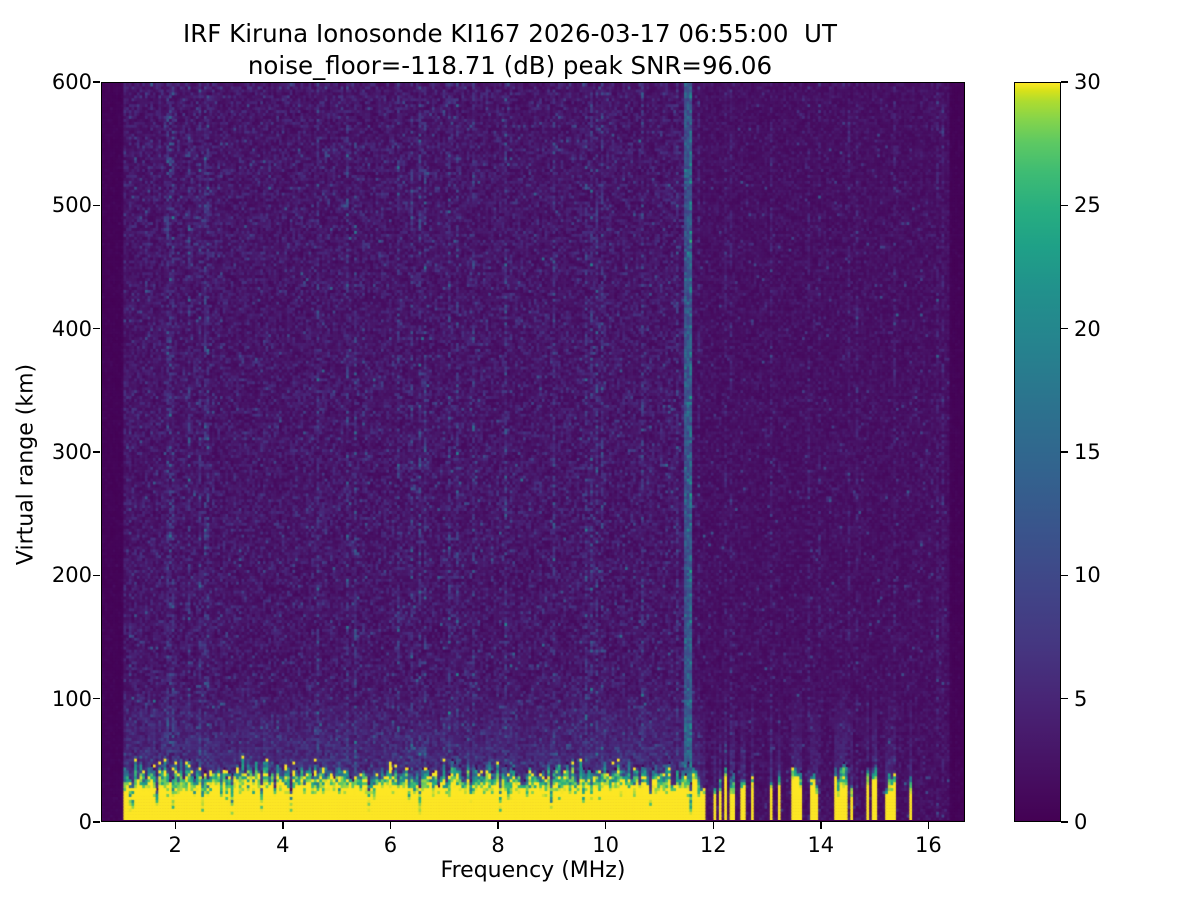 The width and height of the screenshot is (1200, 900). Describe the element at coordinates (71, 328) in the screenshot. I see `y-tick-label: 400` at that location.